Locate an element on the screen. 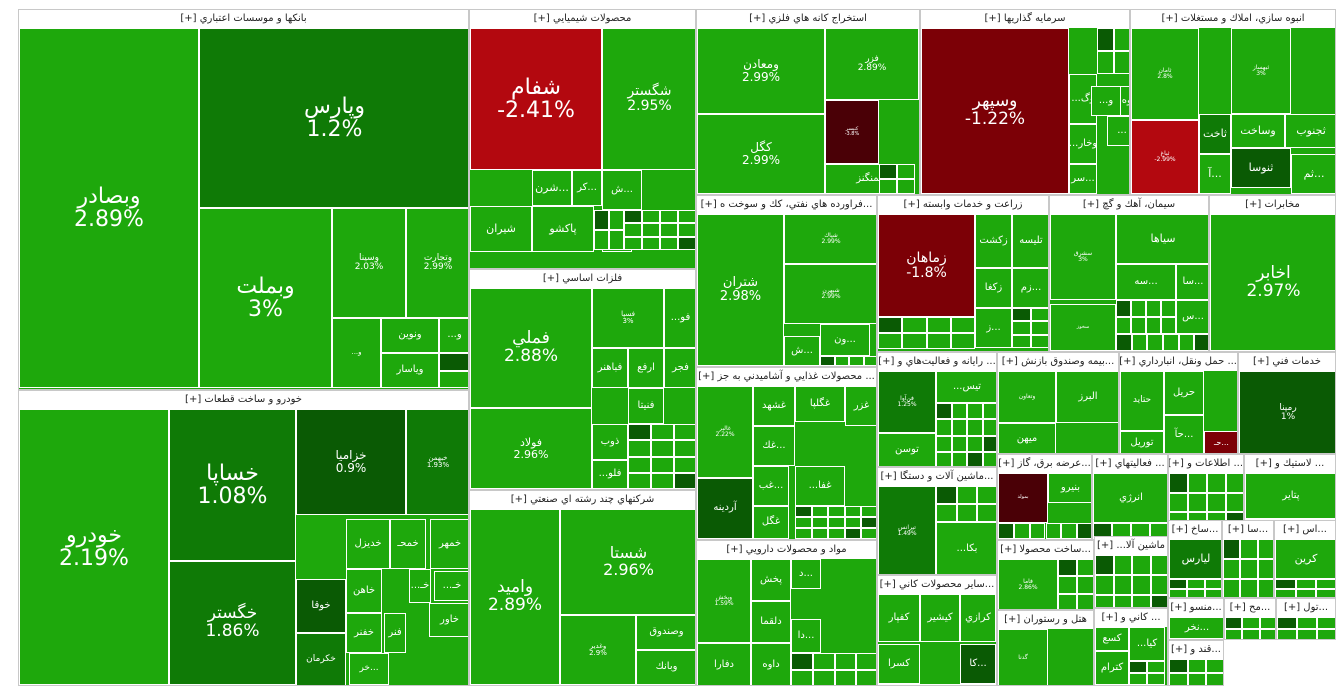 The width and height of the screenshot is (1344, 698). stock-tile-وامید: وامید 2.89% is located at coordinates (515, 597).